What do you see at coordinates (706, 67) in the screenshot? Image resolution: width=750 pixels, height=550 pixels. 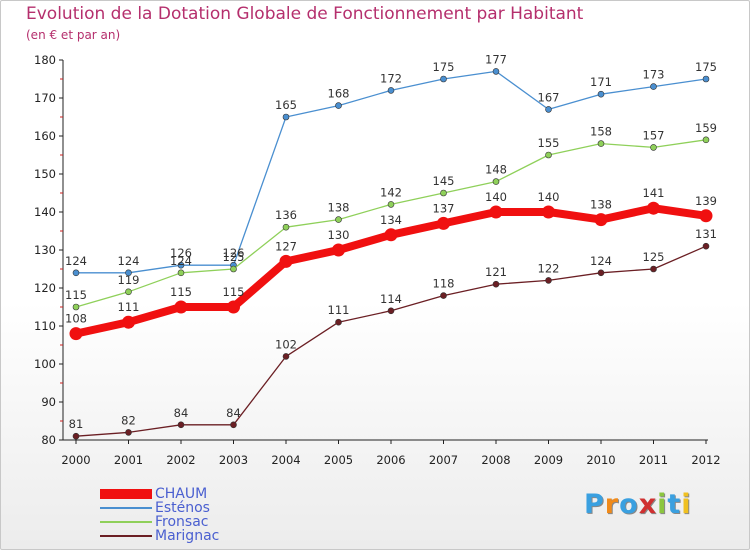 I see `series-estenos-data-label: 175` at bounding box center [706, 67].